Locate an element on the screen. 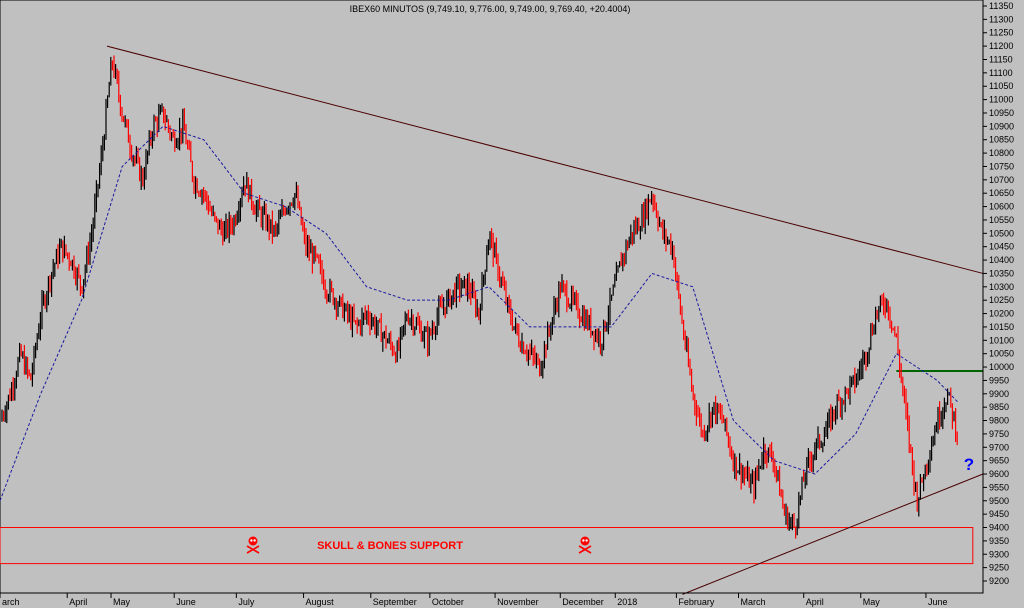 The width and height of the screenshot is (1024, 608). y-tick-label: 10450 is located at coordinates (1001, 247).